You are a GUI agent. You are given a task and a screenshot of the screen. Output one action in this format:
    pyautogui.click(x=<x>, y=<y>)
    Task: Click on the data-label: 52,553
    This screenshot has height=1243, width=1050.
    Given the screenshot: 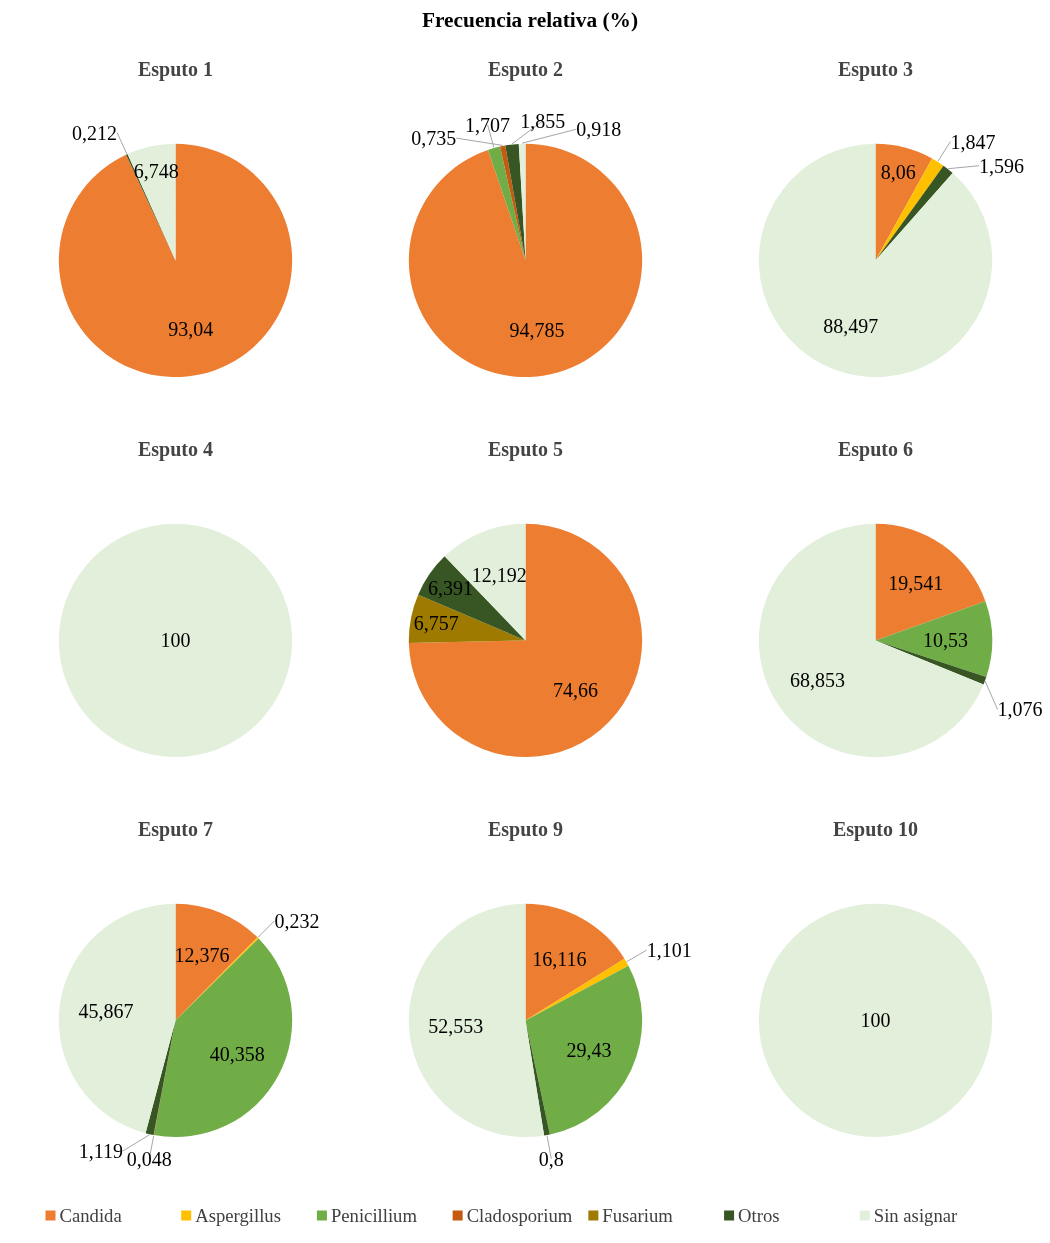 What is the action you would take?
    pyautogui.click(x=456, y=1026)
    